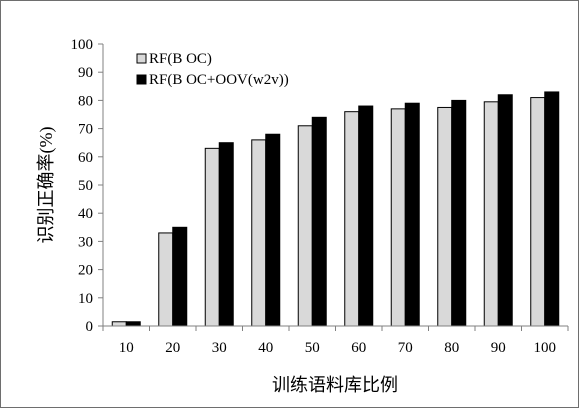 This screenshot has height=408, width=579. I want to click on legend-label-series-1: RF(B OC), so click(180, 59).